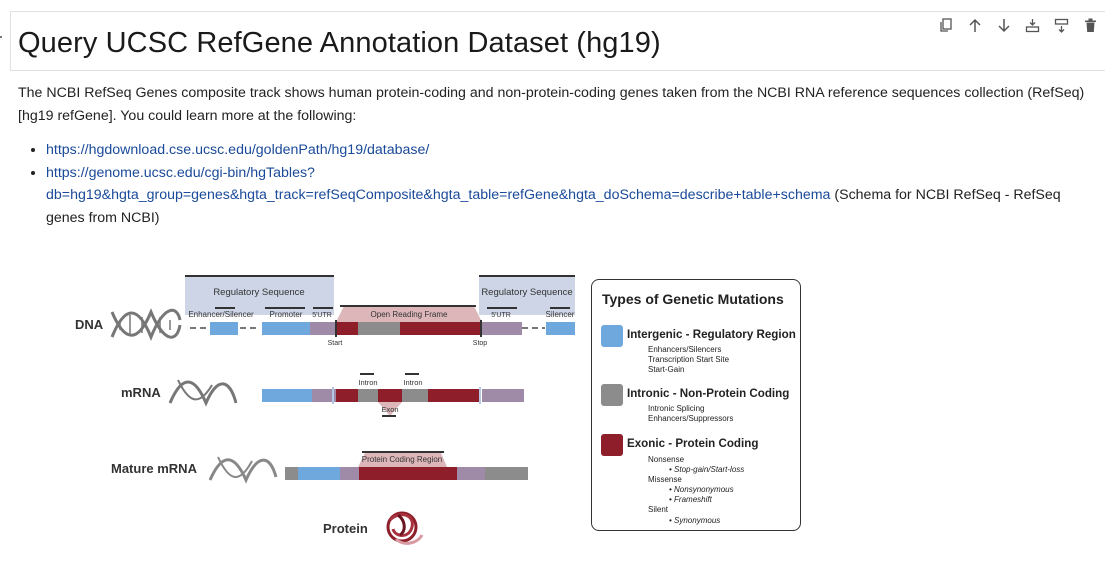  Describe the element at coordinates (480, 343) in the screenshot. I see `label-stop: Stop` at that location.